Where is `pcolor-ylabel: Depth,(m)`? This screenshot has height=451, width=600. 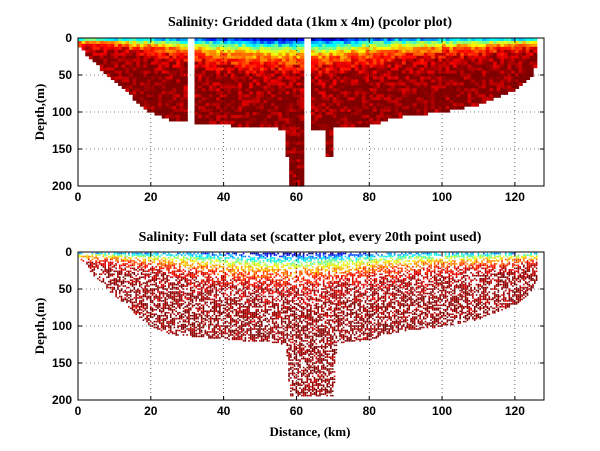
pcolor-ylabel: Depth,(m) is located at coordinates (39, 112).